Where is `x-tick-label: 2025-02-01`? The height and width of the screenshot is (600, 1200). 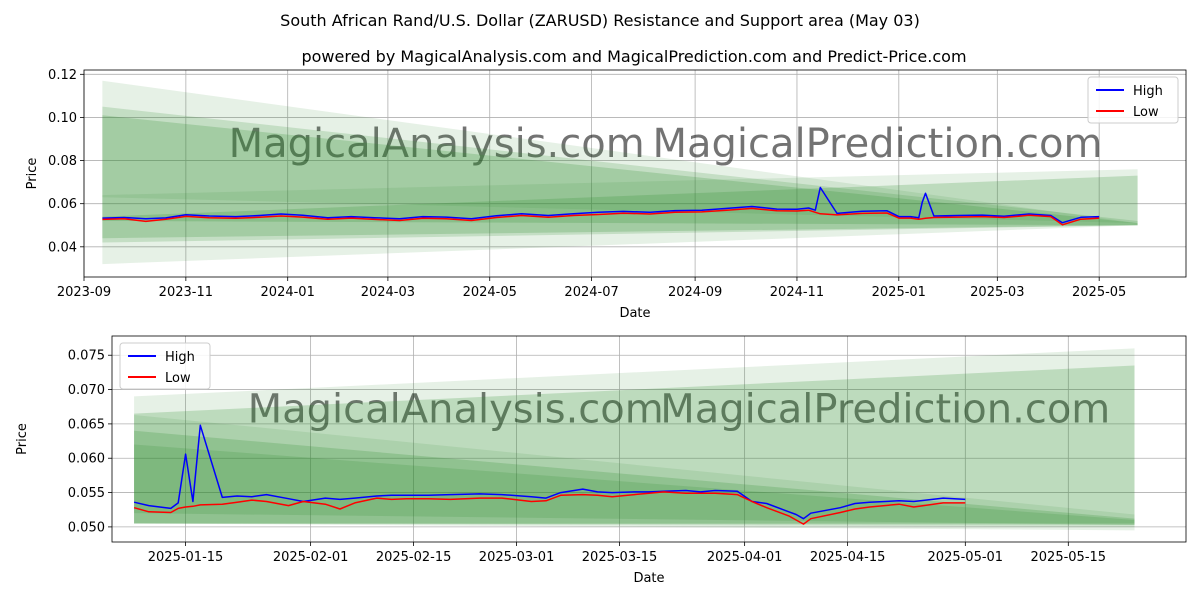
x-tick-label: 2025-02-01 is located at coordinates (311, 557).